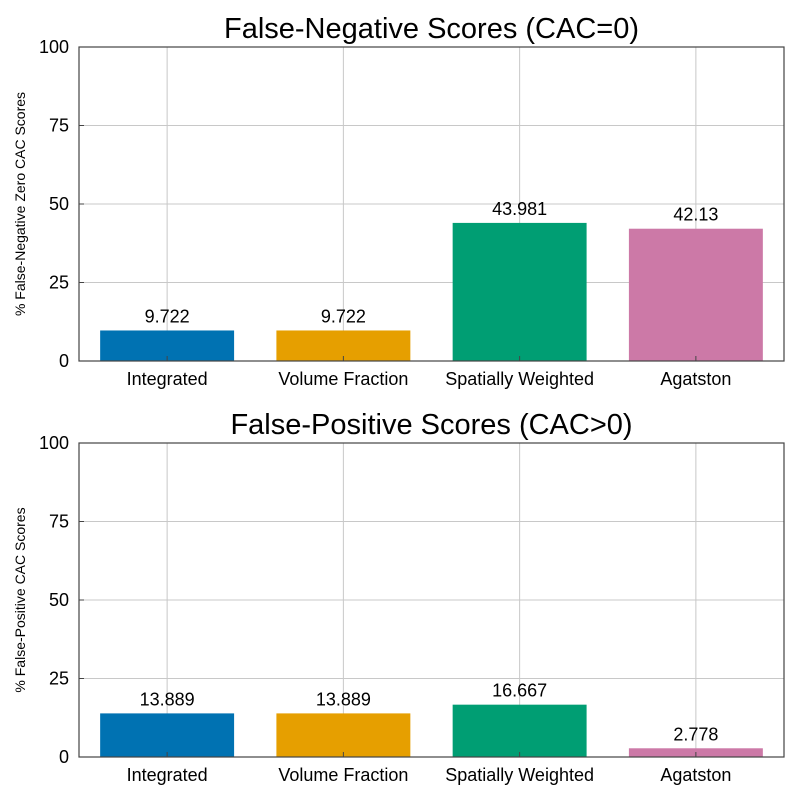  I want to click on chart-title: False-Negative Scores (CAC=0), so click(431, 29).